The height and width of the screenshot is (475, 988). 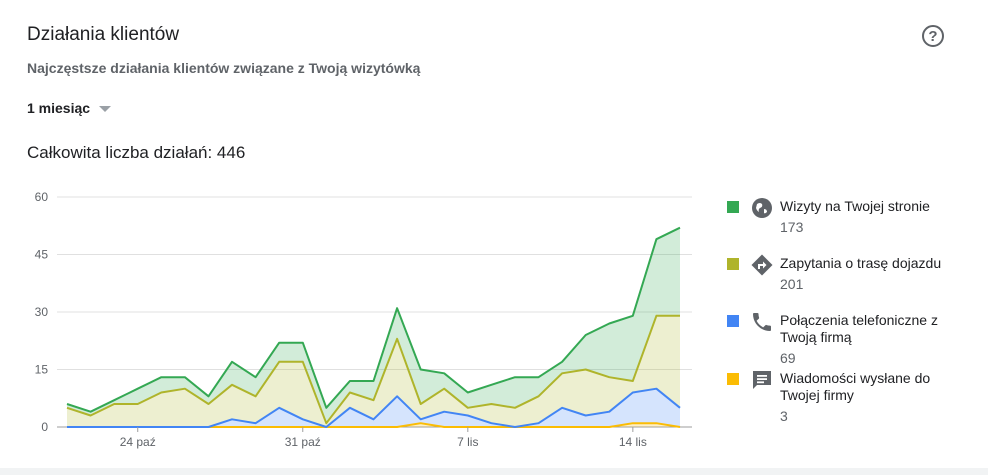 I want to click on x-tick-label: 14 lis, so click(x=633, y=442).